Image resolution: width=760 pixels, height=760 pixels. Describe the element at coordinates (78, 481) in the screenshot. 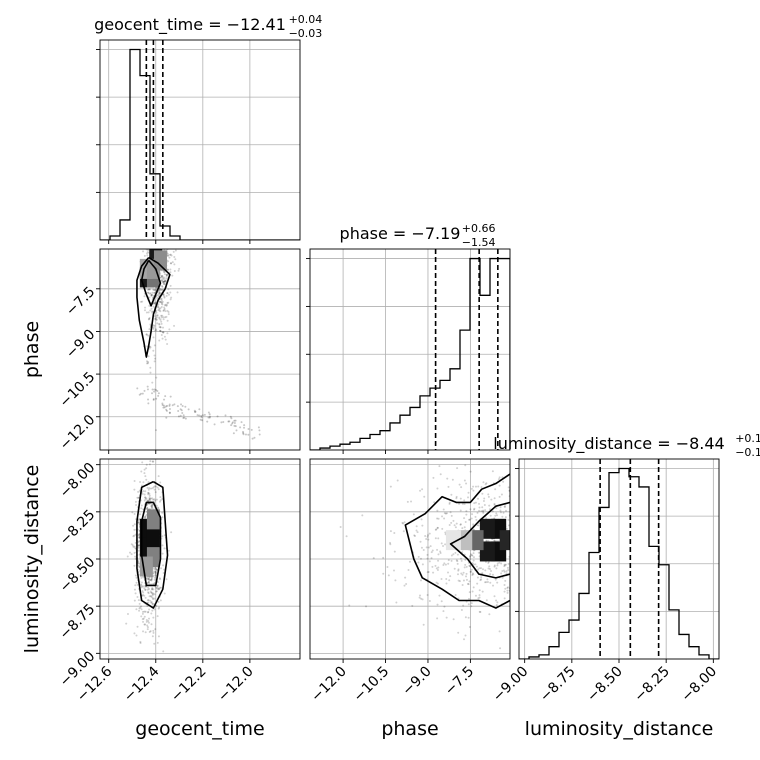

I see `y-tick-label: −8.00` at that location.